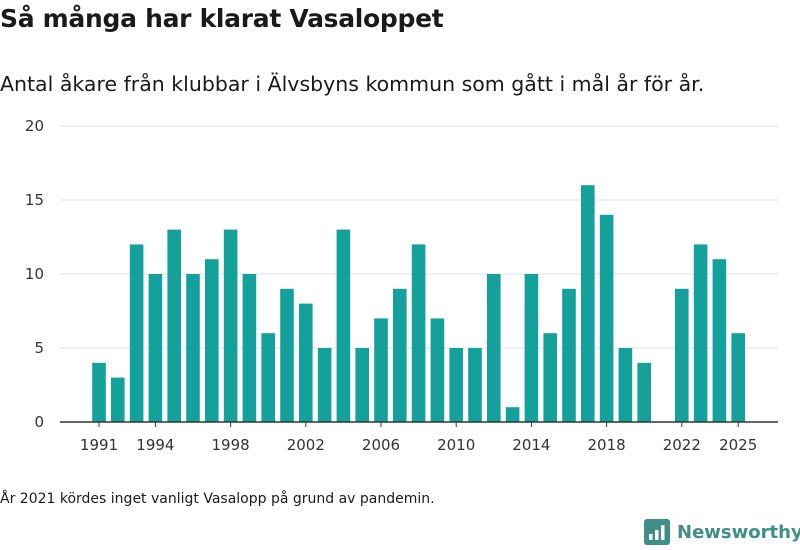  Describe the element at coordinates (719, 340) in the screenshot. I see `bar-2024` at that location.